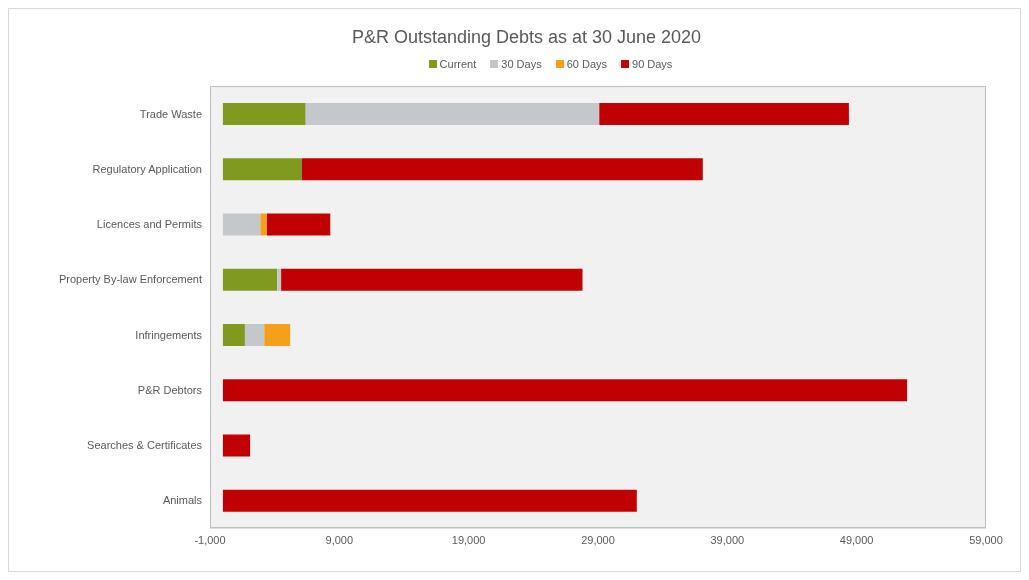  What do you see at coordinates (727, 539) in the screenshot?
I see `x-tick-label: 39,000` at bounding box center [727, 539].